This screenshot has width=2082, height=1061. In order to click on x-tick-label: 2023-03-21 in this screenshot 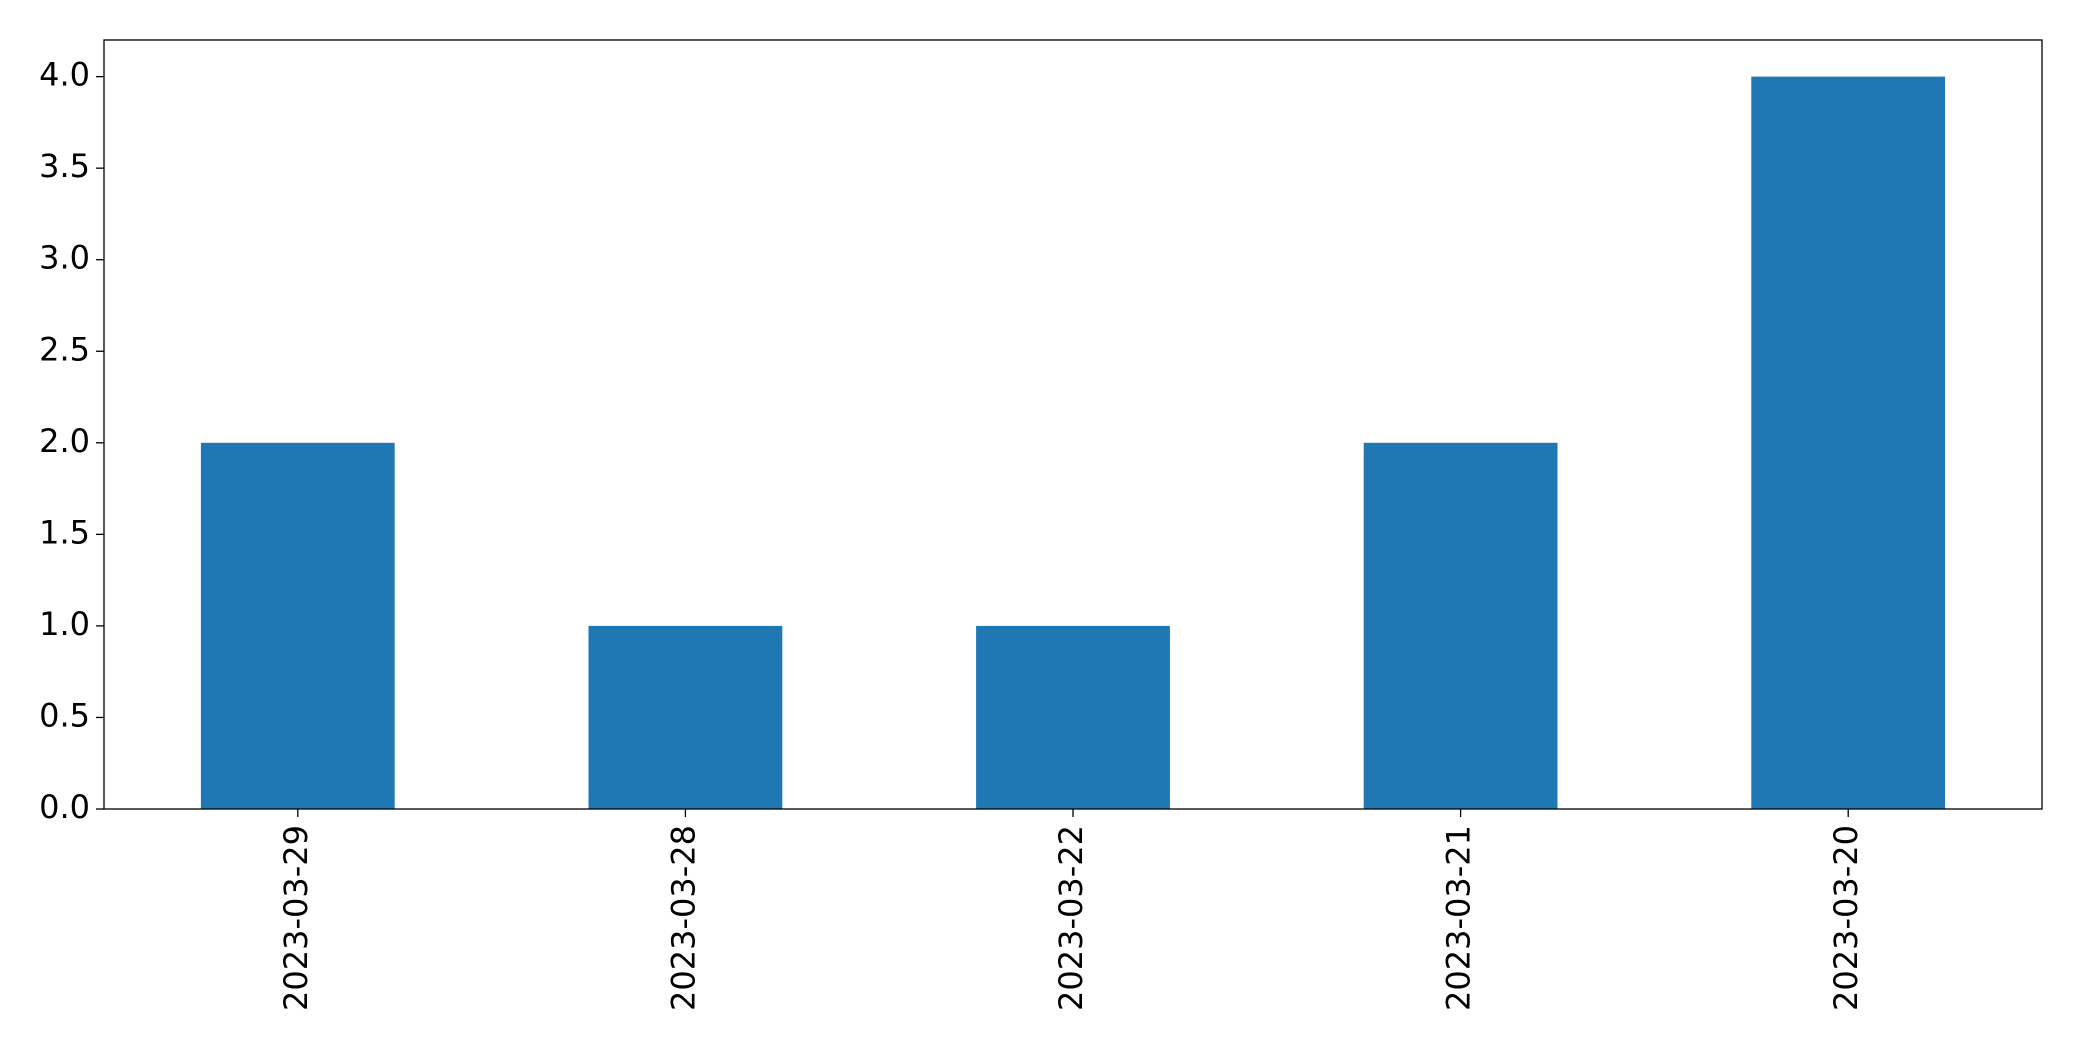, I will do `click(1459, 918)`.